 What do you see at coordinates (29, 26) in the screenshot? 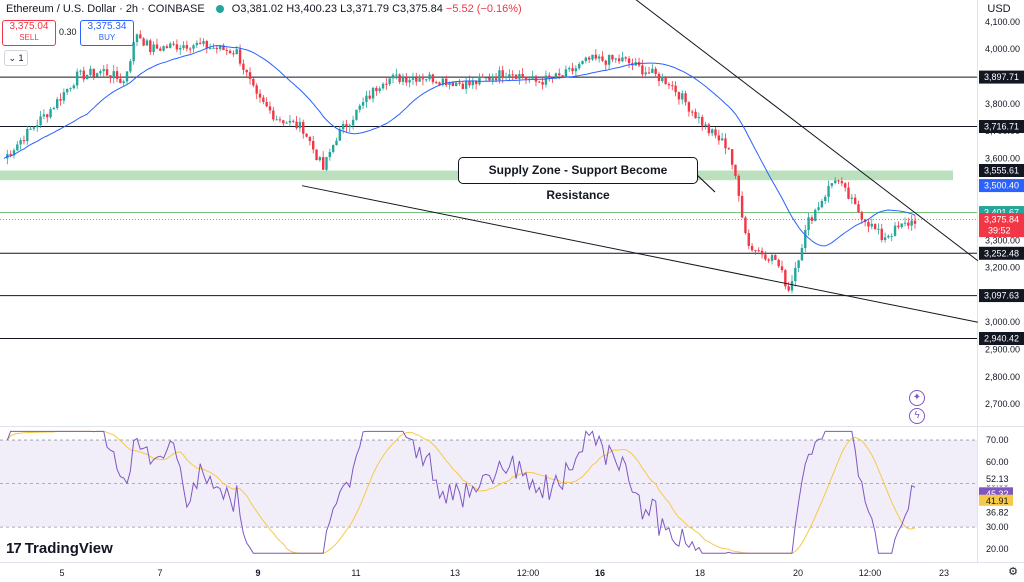
I see `sell-price: 3,375.04` at bounding box center [29, 26].